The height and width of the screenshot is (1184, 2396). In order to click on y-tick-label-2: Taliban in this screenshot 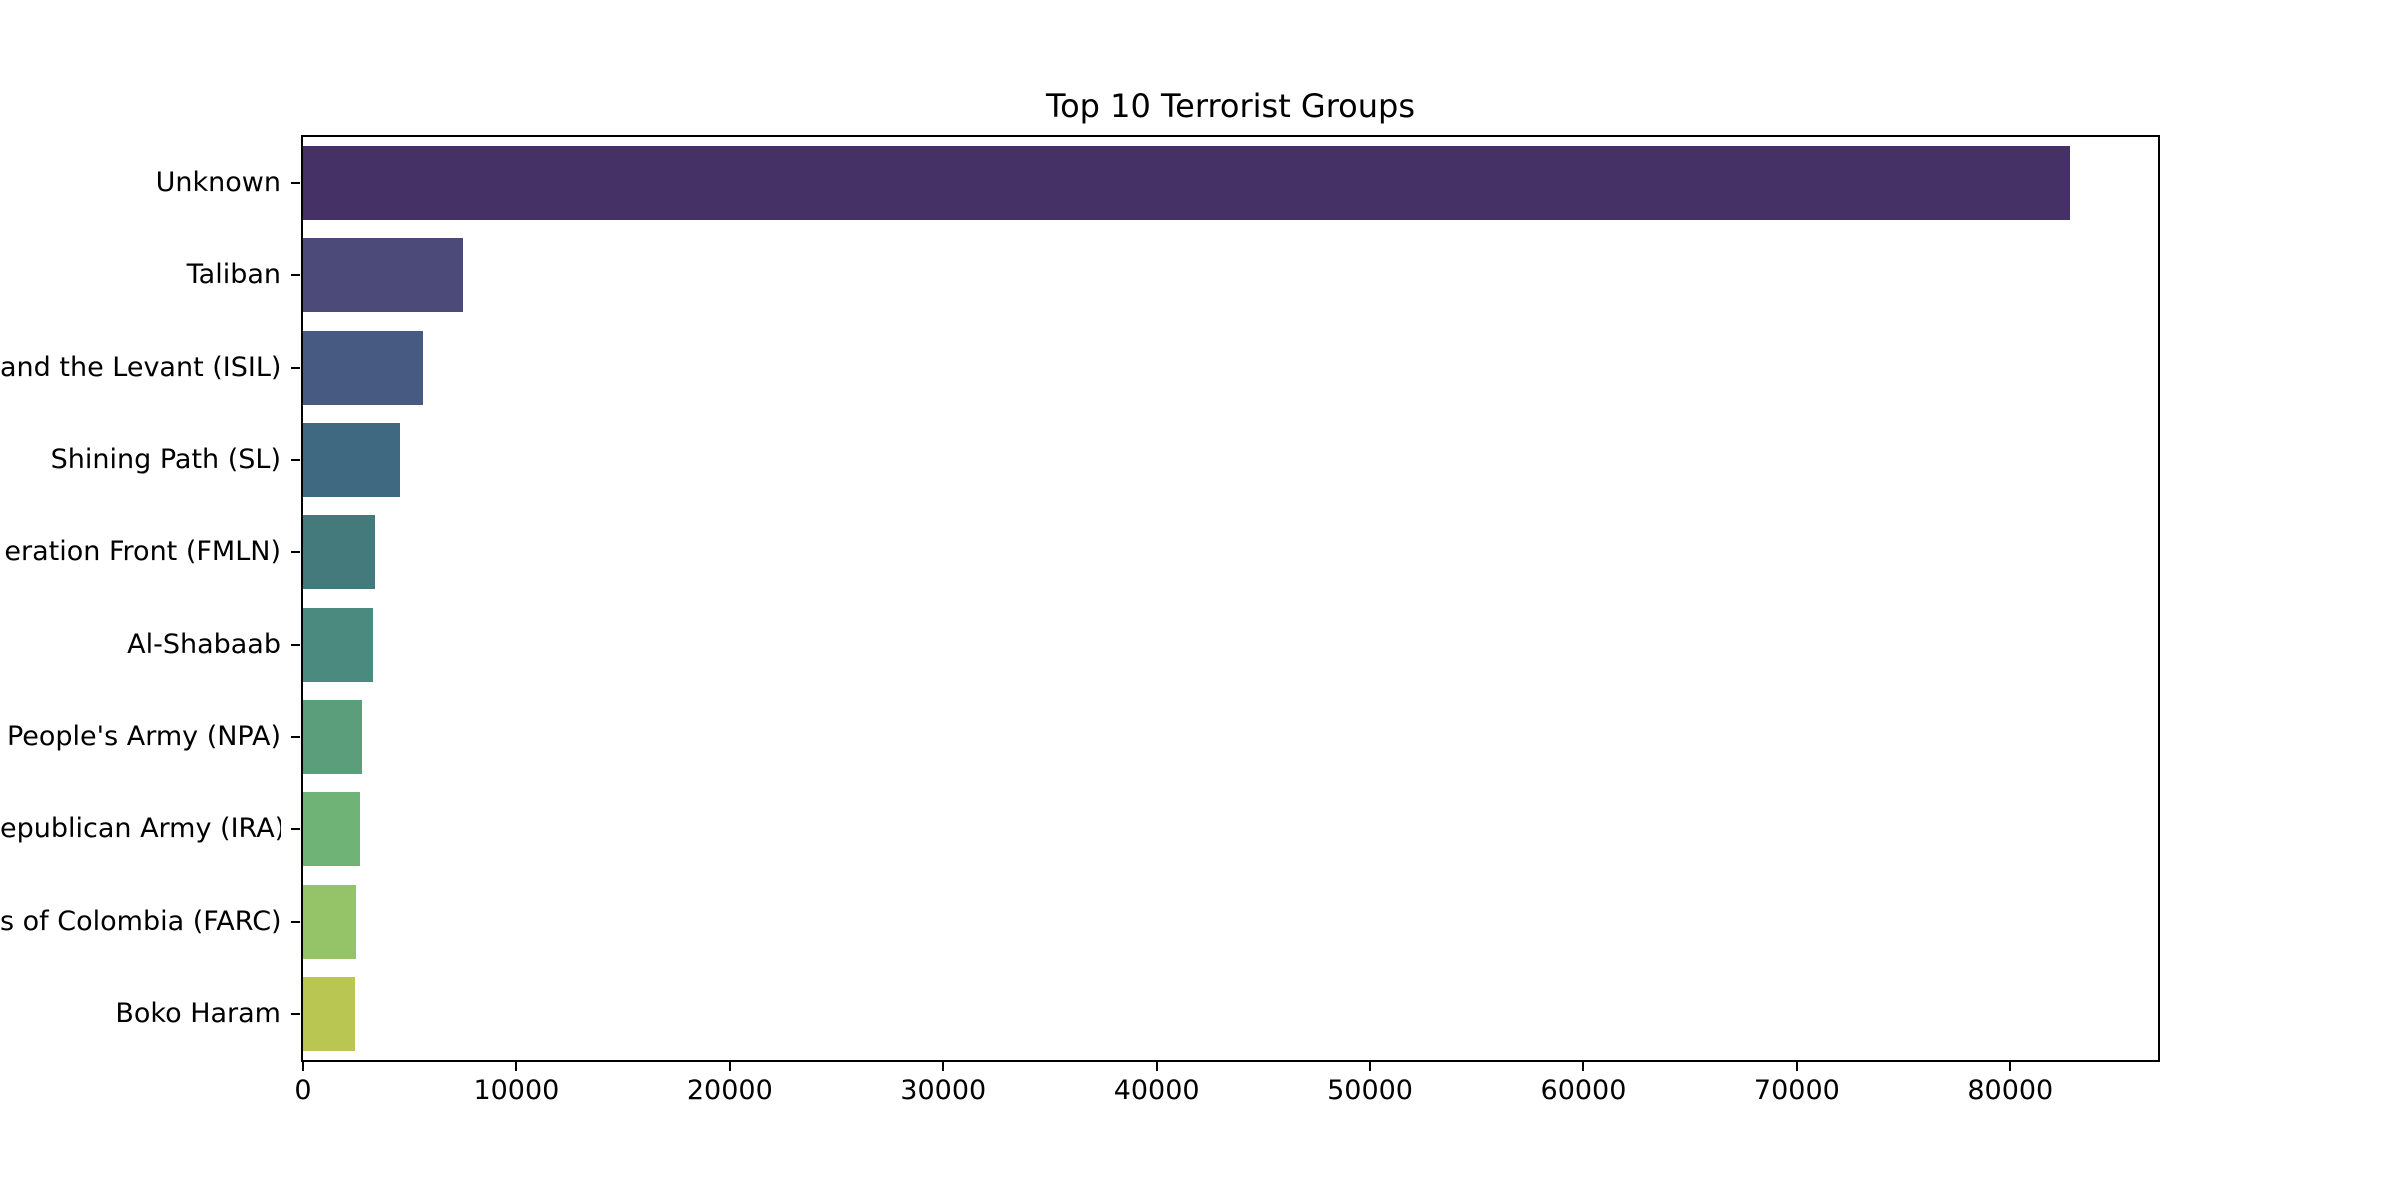, I will do `click(233, 275)`.